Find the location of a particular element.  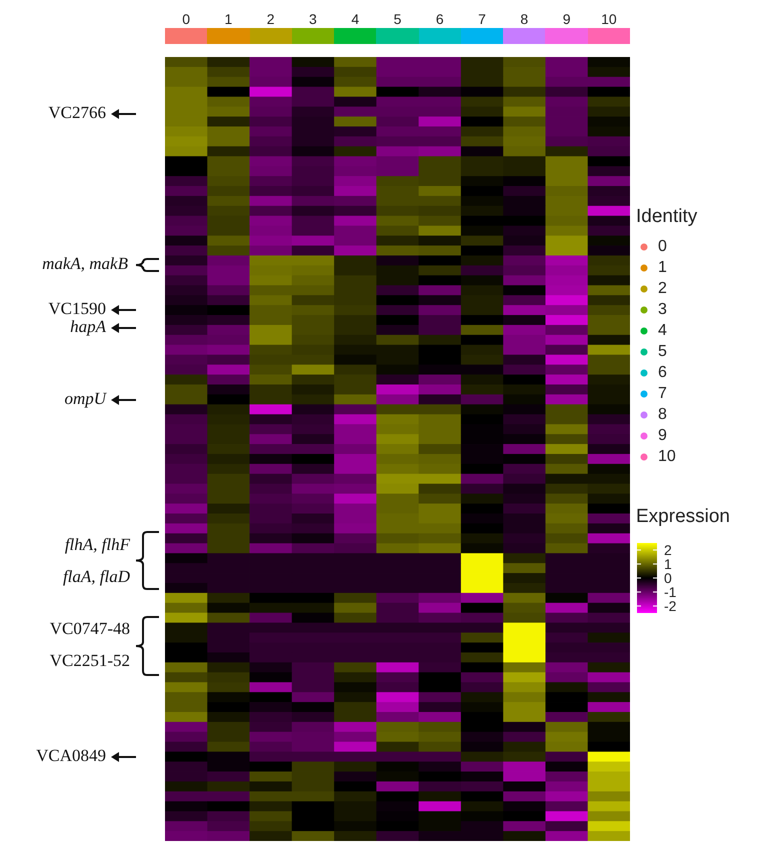

category-label: 10 is located at coordinates (667, 456).